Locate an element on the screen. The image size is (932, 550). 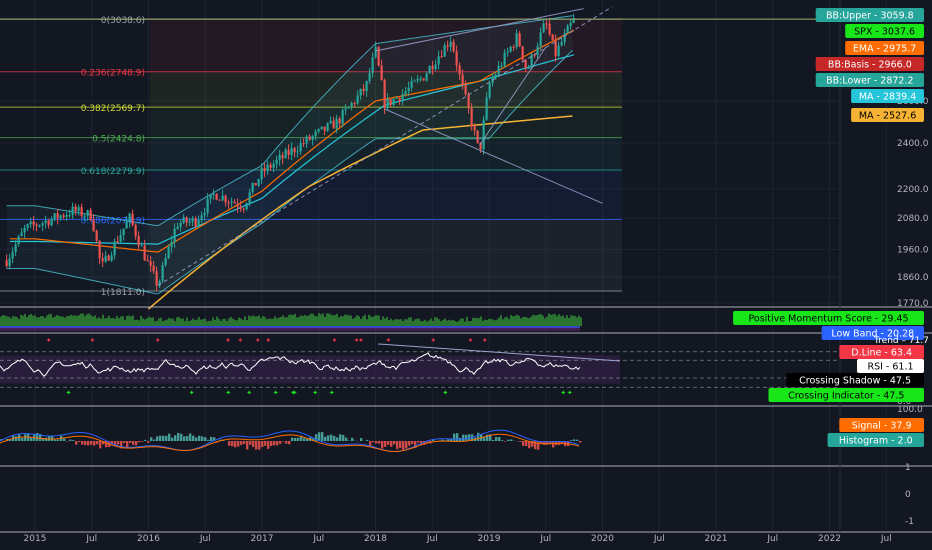
rsi-pane: ✦ ✦✦ ✦✦ ✦✦✦ ✦✦✦ ✦ ✦✦ ✦ ✦✦ ✦✦✦ ✦✦ ✦✦✦✦ is located at coordinates (420, 367).